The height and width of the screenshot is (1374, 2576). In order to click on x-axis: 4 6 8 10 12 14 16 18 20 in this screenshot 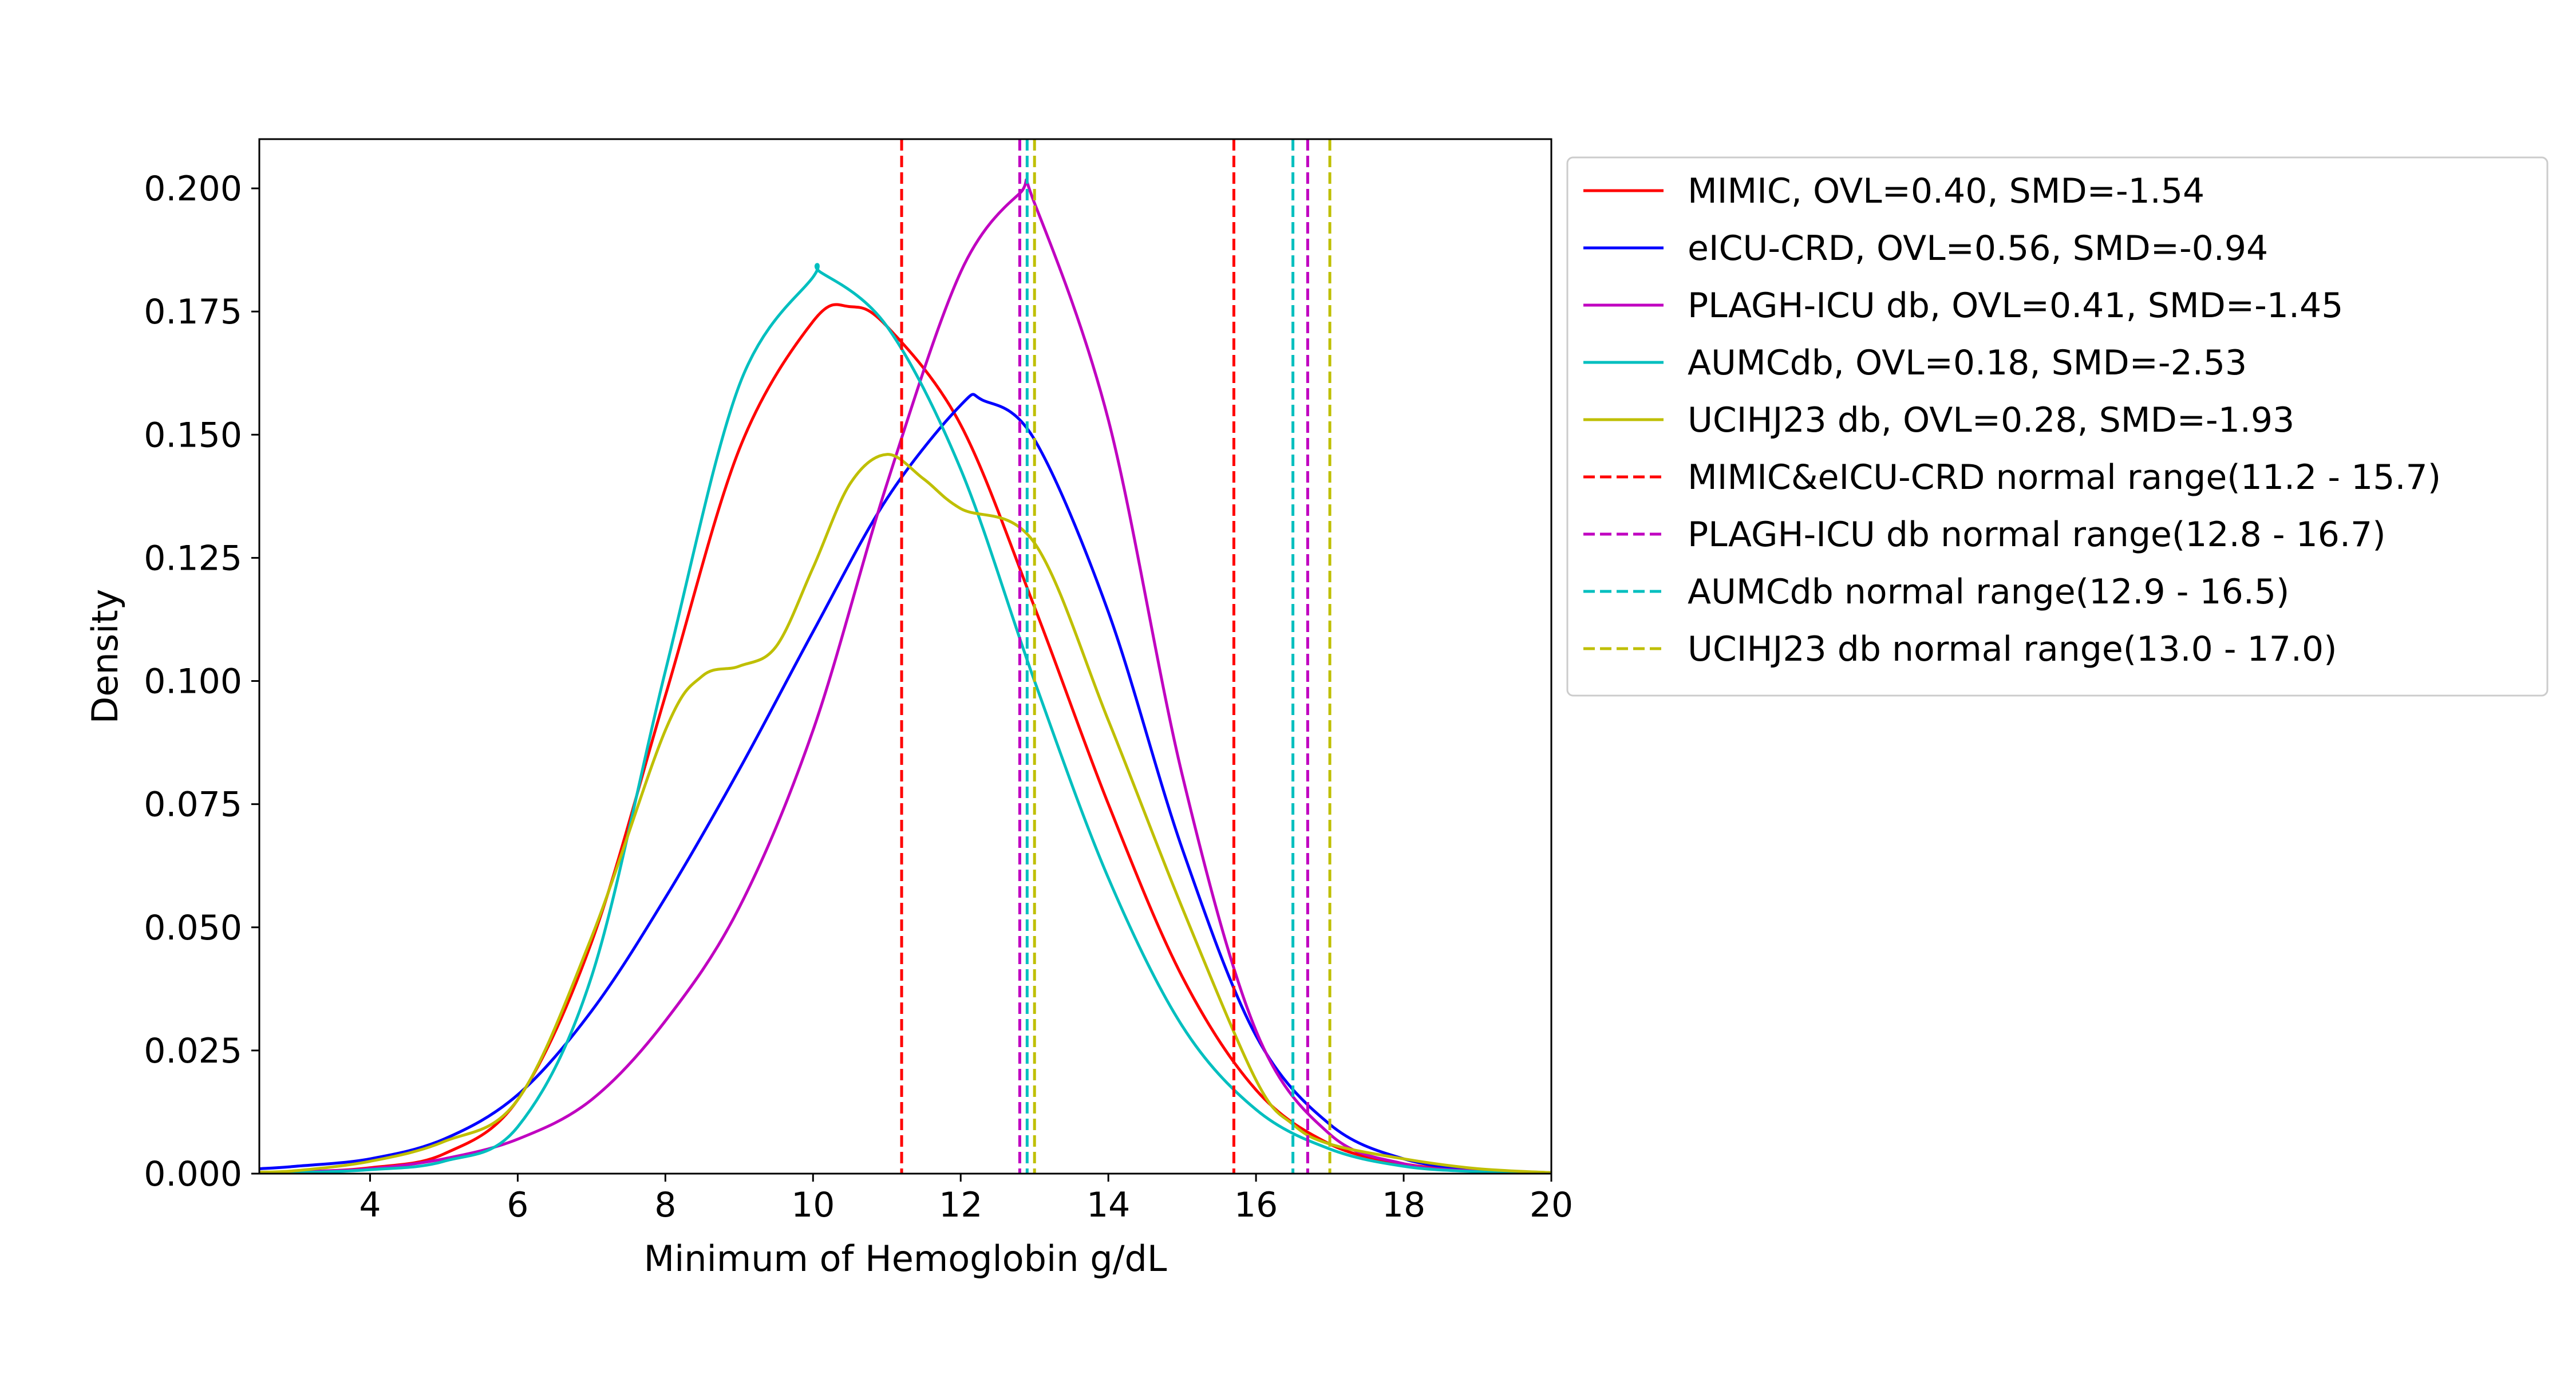, I will do `click(966, 1200)`.